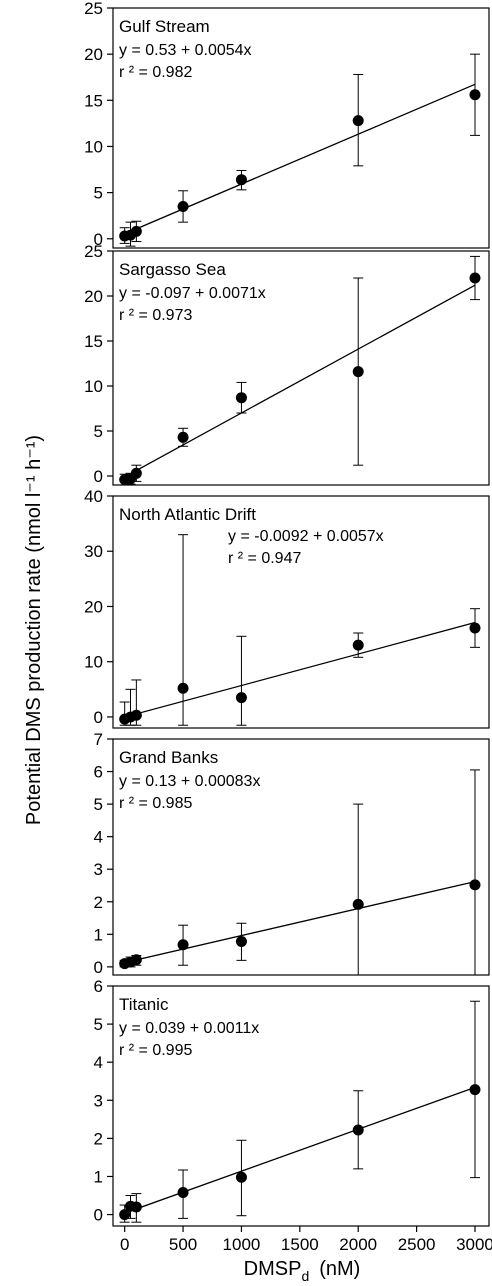 This screenshot has width=492, height=1286. I want to click on regression-equation: y = 0.039 + 0.0011x, so click(189, 1028).